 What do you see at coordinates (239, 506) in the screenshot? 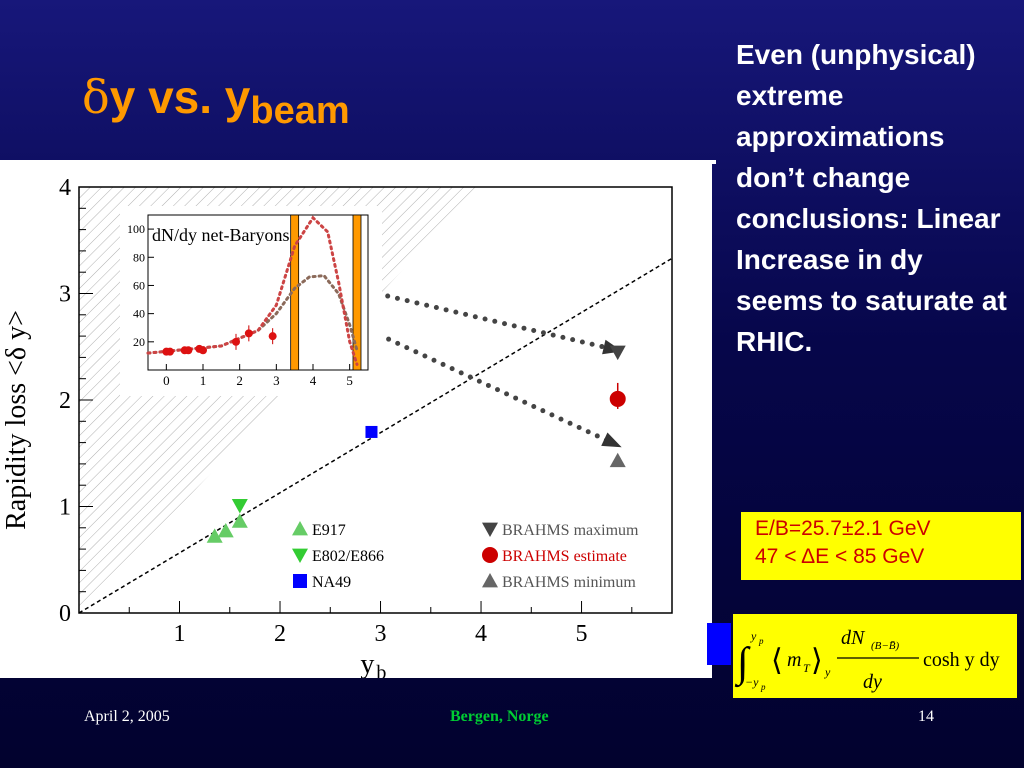
I see `e802-e866-point` at bounding box center [239, 506].